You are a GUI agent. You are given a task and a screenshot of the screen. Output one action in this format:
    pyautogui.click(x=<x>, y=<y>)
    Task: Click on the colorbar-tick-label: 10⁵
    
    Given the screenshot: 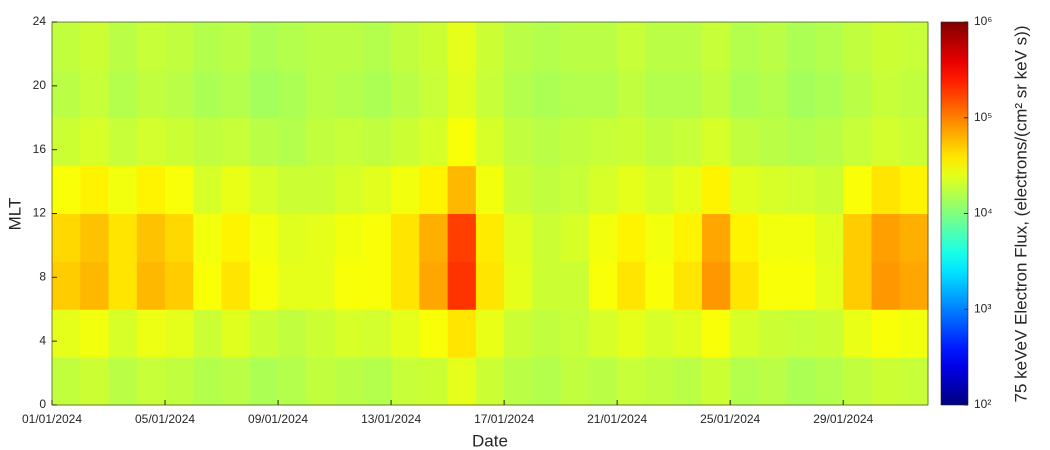 What is the action you would take?
    pyautogui.click(x=983, y=117)
    